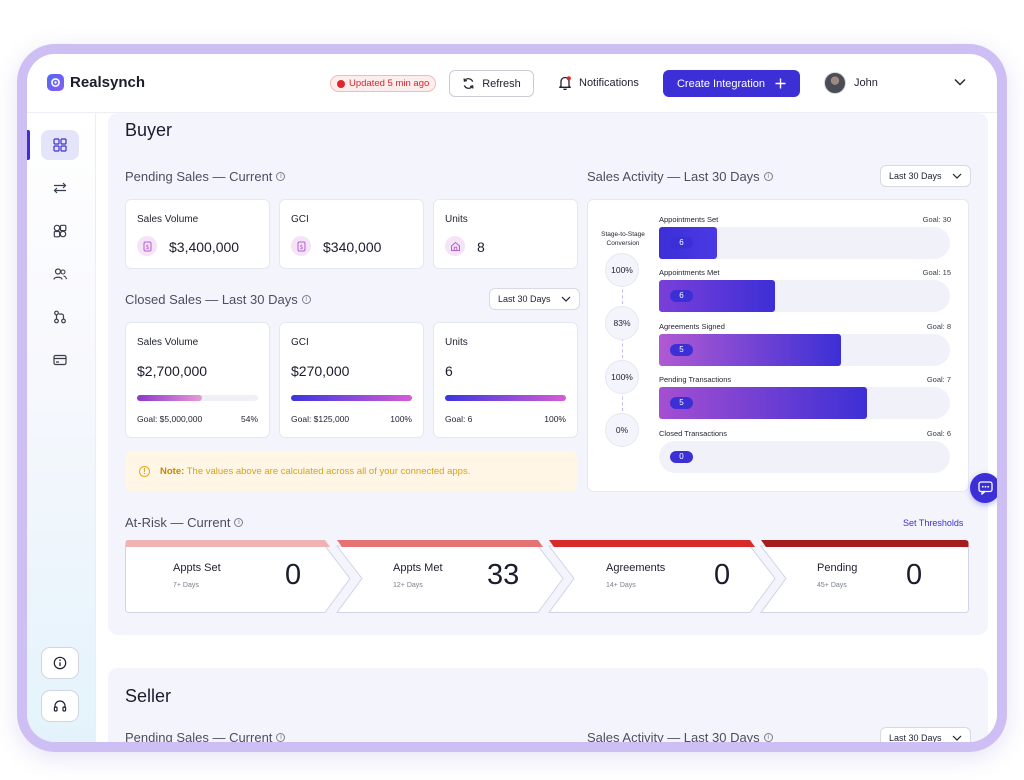  I want to click on risk-threshold: 12+ Days, so click(408, 585).